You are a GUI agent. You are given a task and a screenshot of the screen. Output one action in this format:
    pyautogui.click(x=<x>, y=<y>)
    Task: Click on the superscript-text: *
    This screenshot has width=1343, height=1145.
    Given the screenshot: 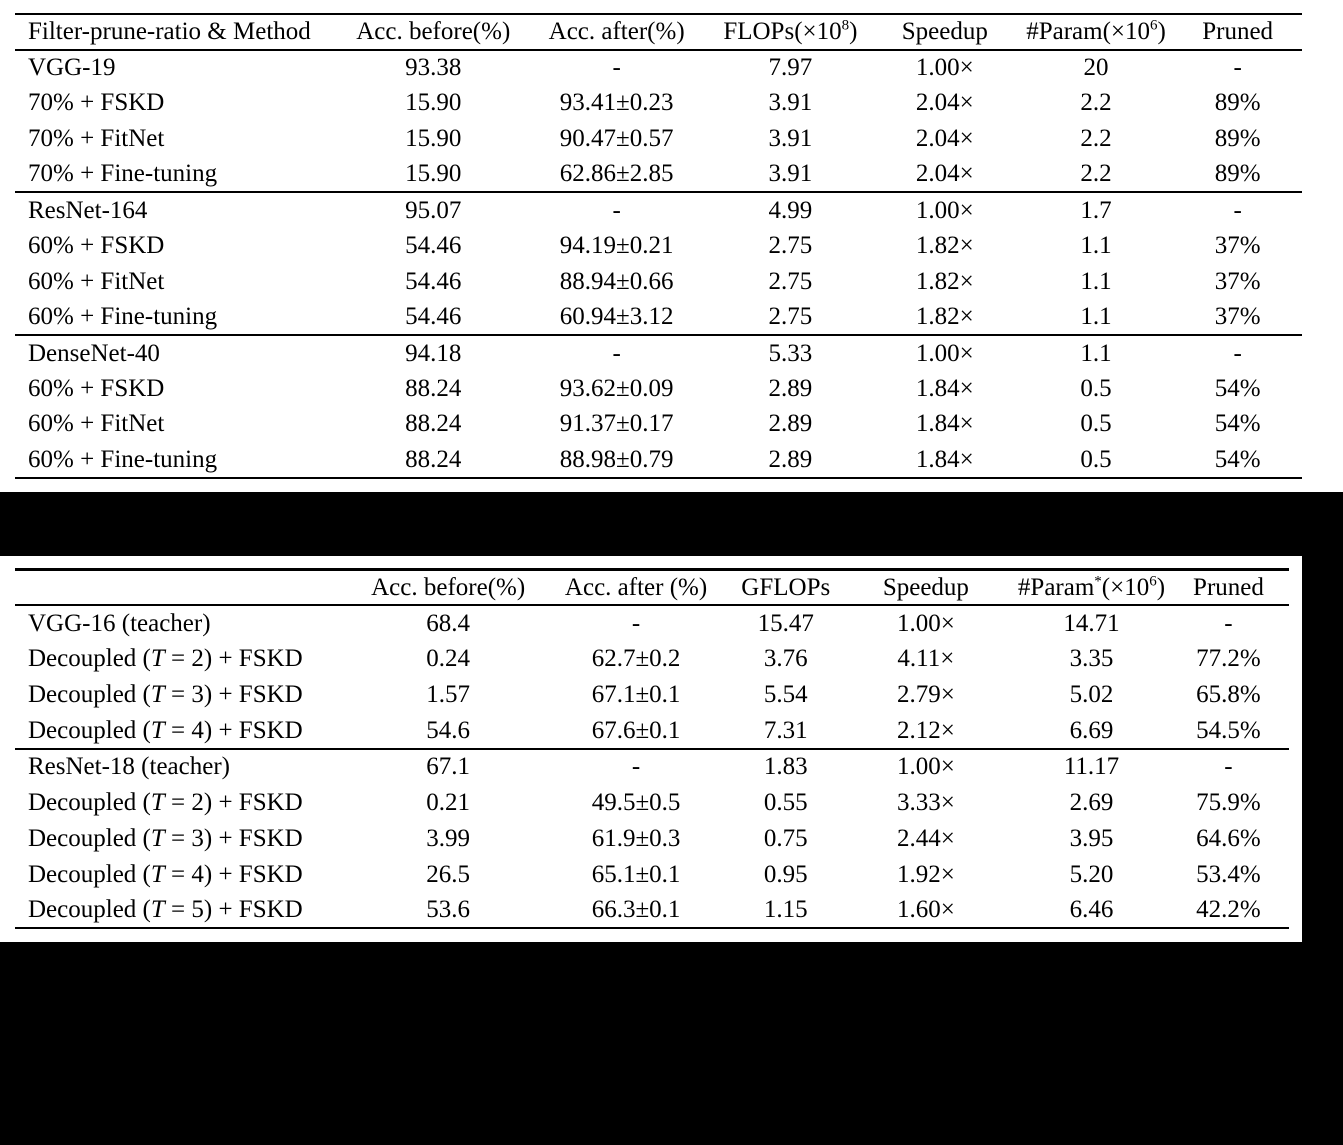 What is the action you would take?
    pyautogui.click(x=1098, y=581)
    